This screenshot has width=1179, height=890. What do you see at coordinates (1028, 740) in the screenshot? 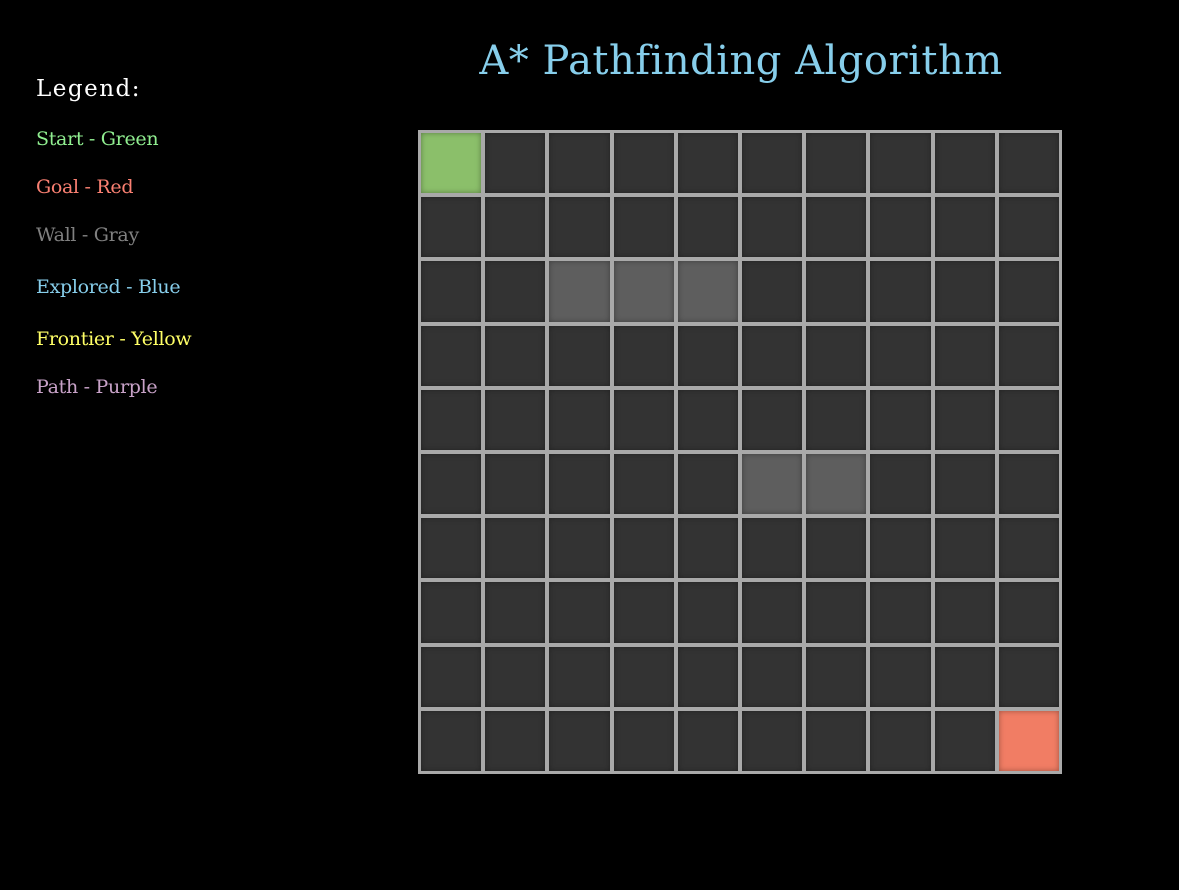
I see `grid-cell-goal` at bounding box center [1028, 740].